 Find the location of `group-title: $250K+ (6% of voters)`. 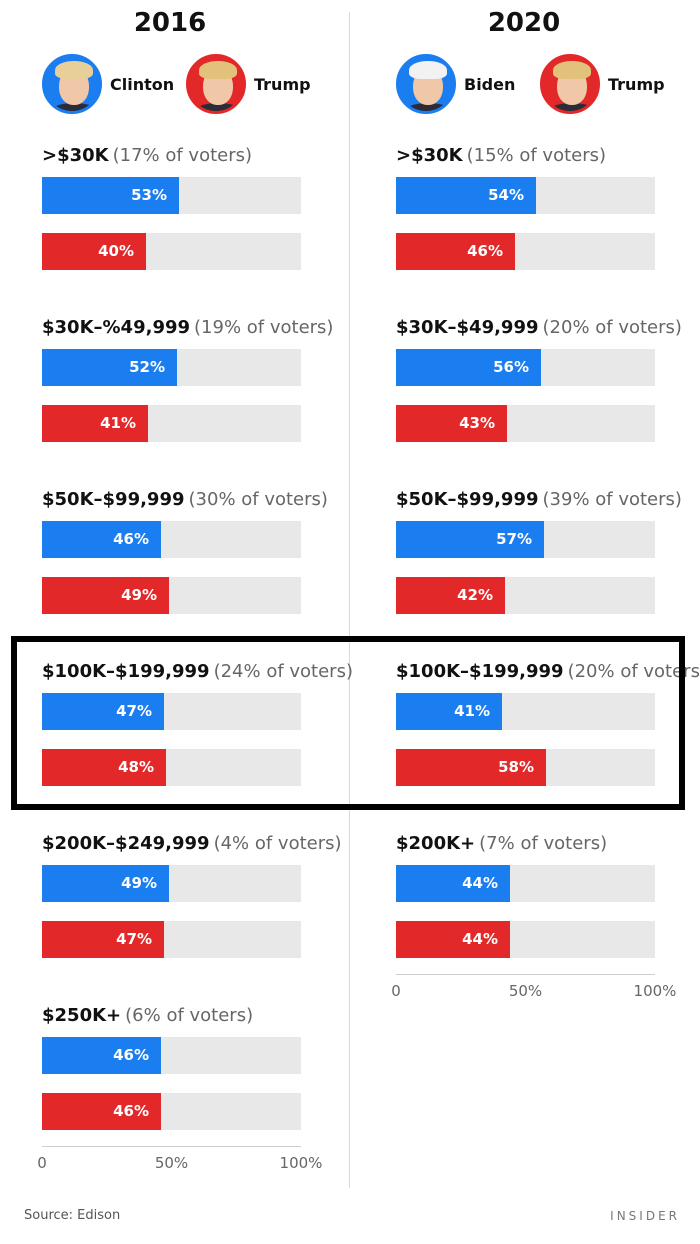

group-title: $250K+ (6% of voters) is located at coordinates (192, 1016).